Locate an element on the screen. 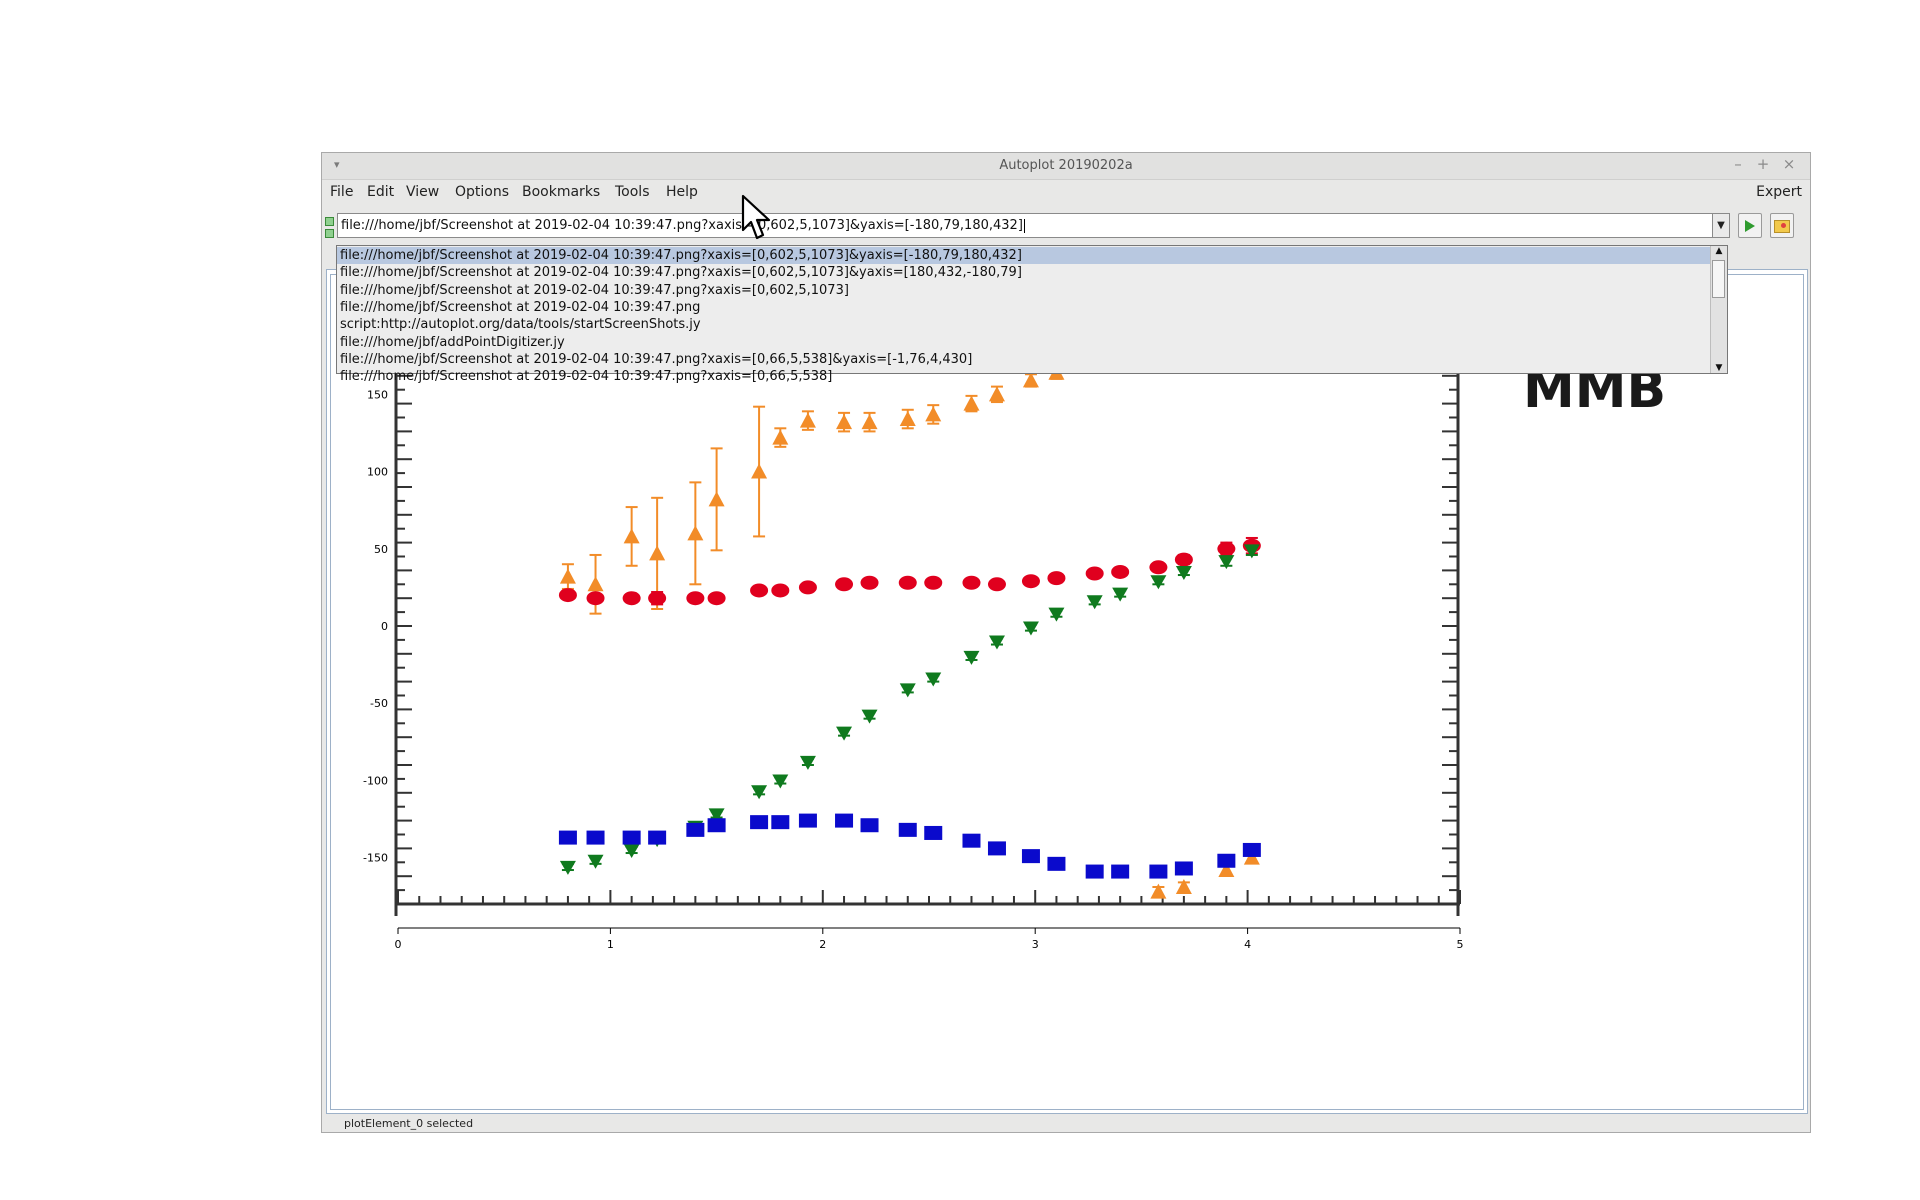  browse-button is located at coordinates (1782, 225).